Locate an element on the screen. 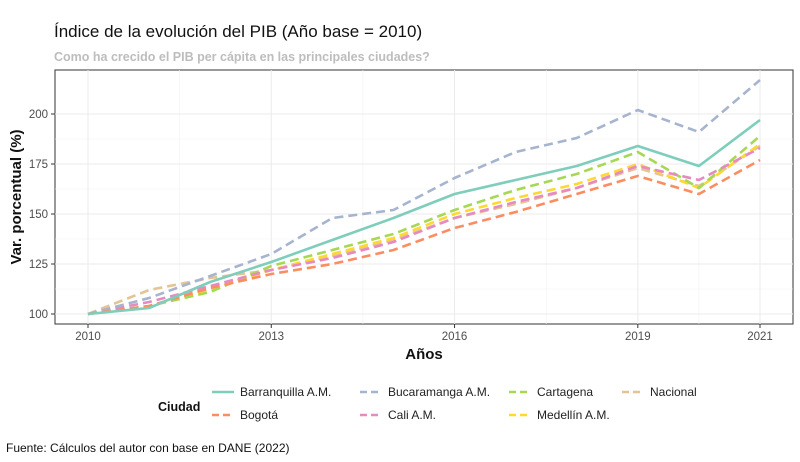 The width and height of the screenshot is (800, 462). y-tick-label: 125 is located at coordinates (38, 265).